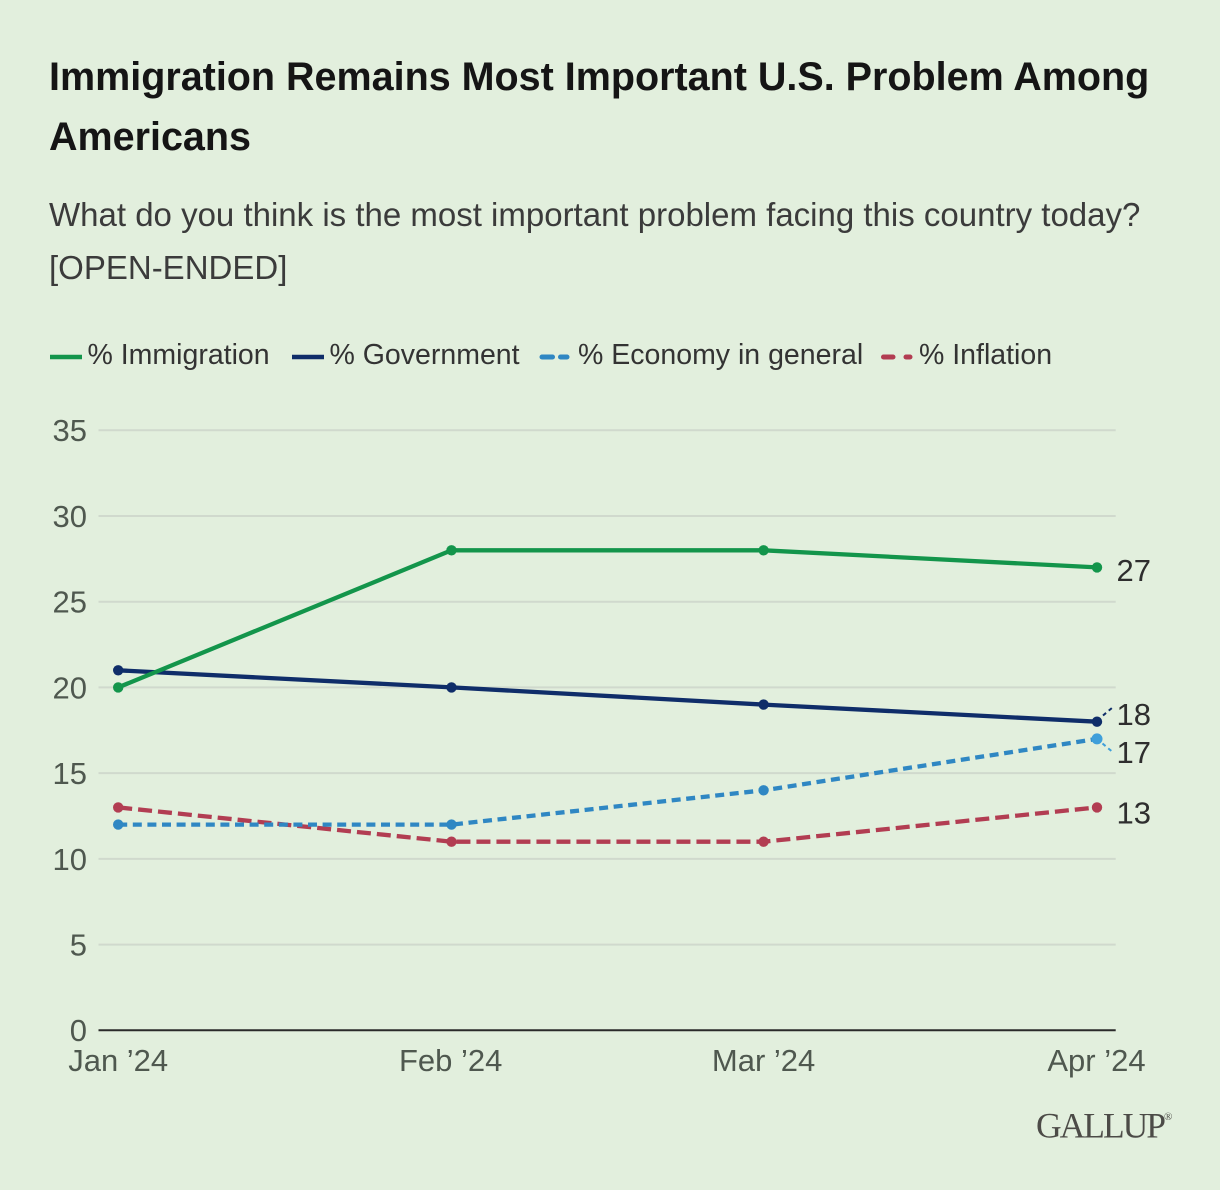  What do you see at coordinates (70, 430) in the screenshot?
I see `svg-text: 35` at bounding box center [70, 430].